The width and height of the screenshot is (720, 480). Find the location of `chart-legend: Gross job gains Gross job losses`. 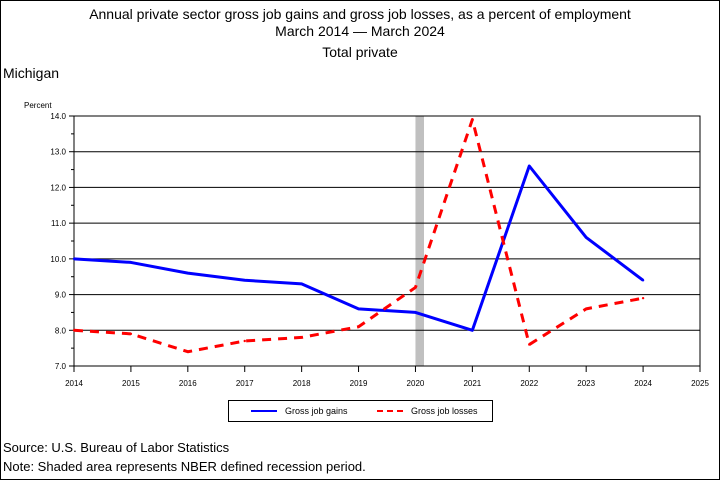

chart-legend: Gross job gains Gross job losses is located at coordinates (360, 411).